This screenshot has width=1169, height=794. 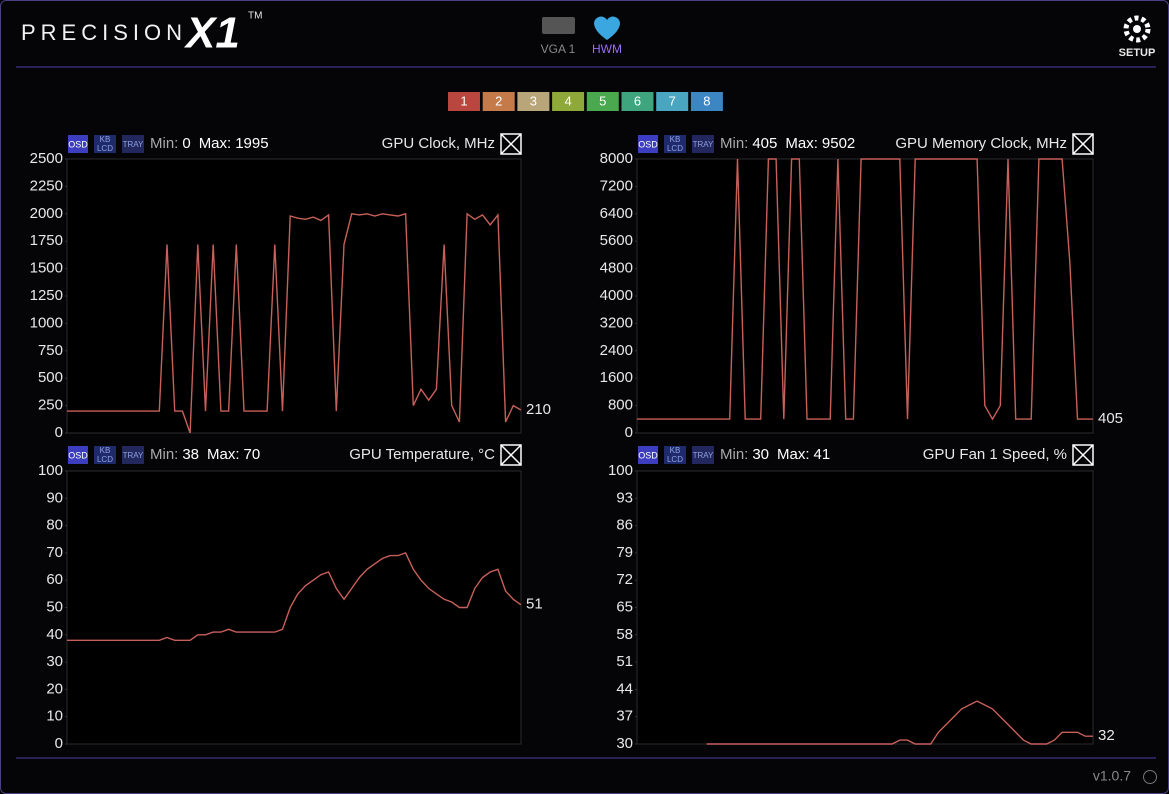 I want to click on y-tick-label: 58, so click(x=624, y=634).